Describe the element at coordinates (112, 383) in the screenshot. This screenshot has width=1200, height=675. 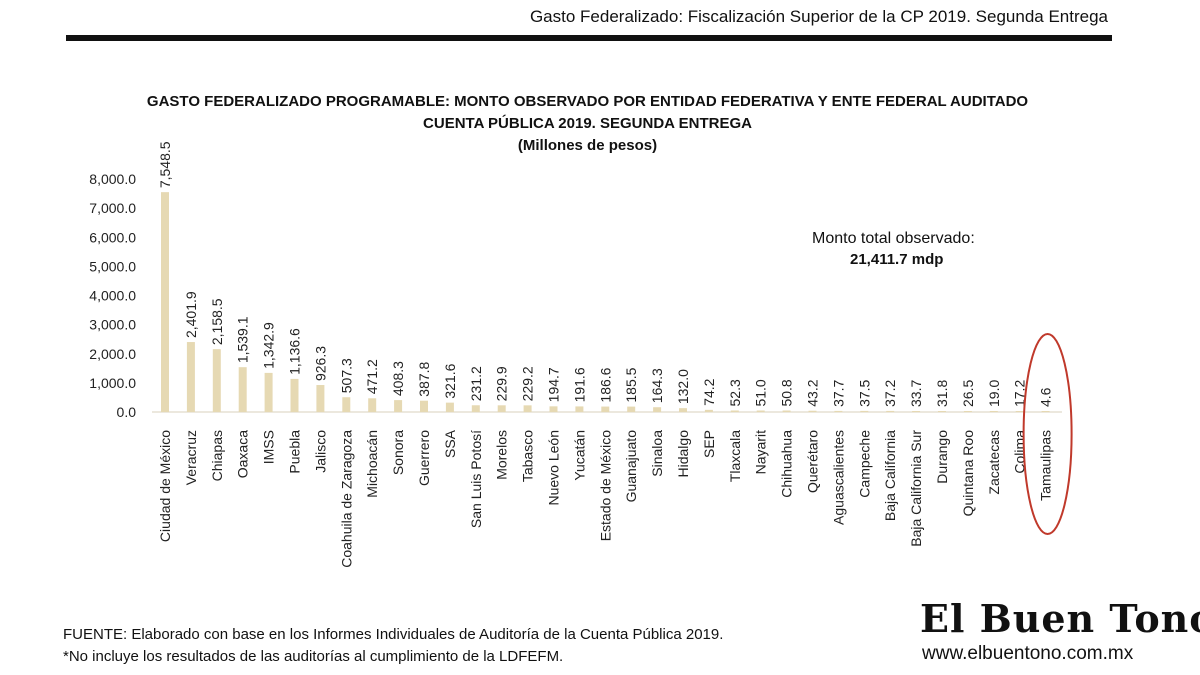
I see `y-tick-label: 1,000.0` at that location.